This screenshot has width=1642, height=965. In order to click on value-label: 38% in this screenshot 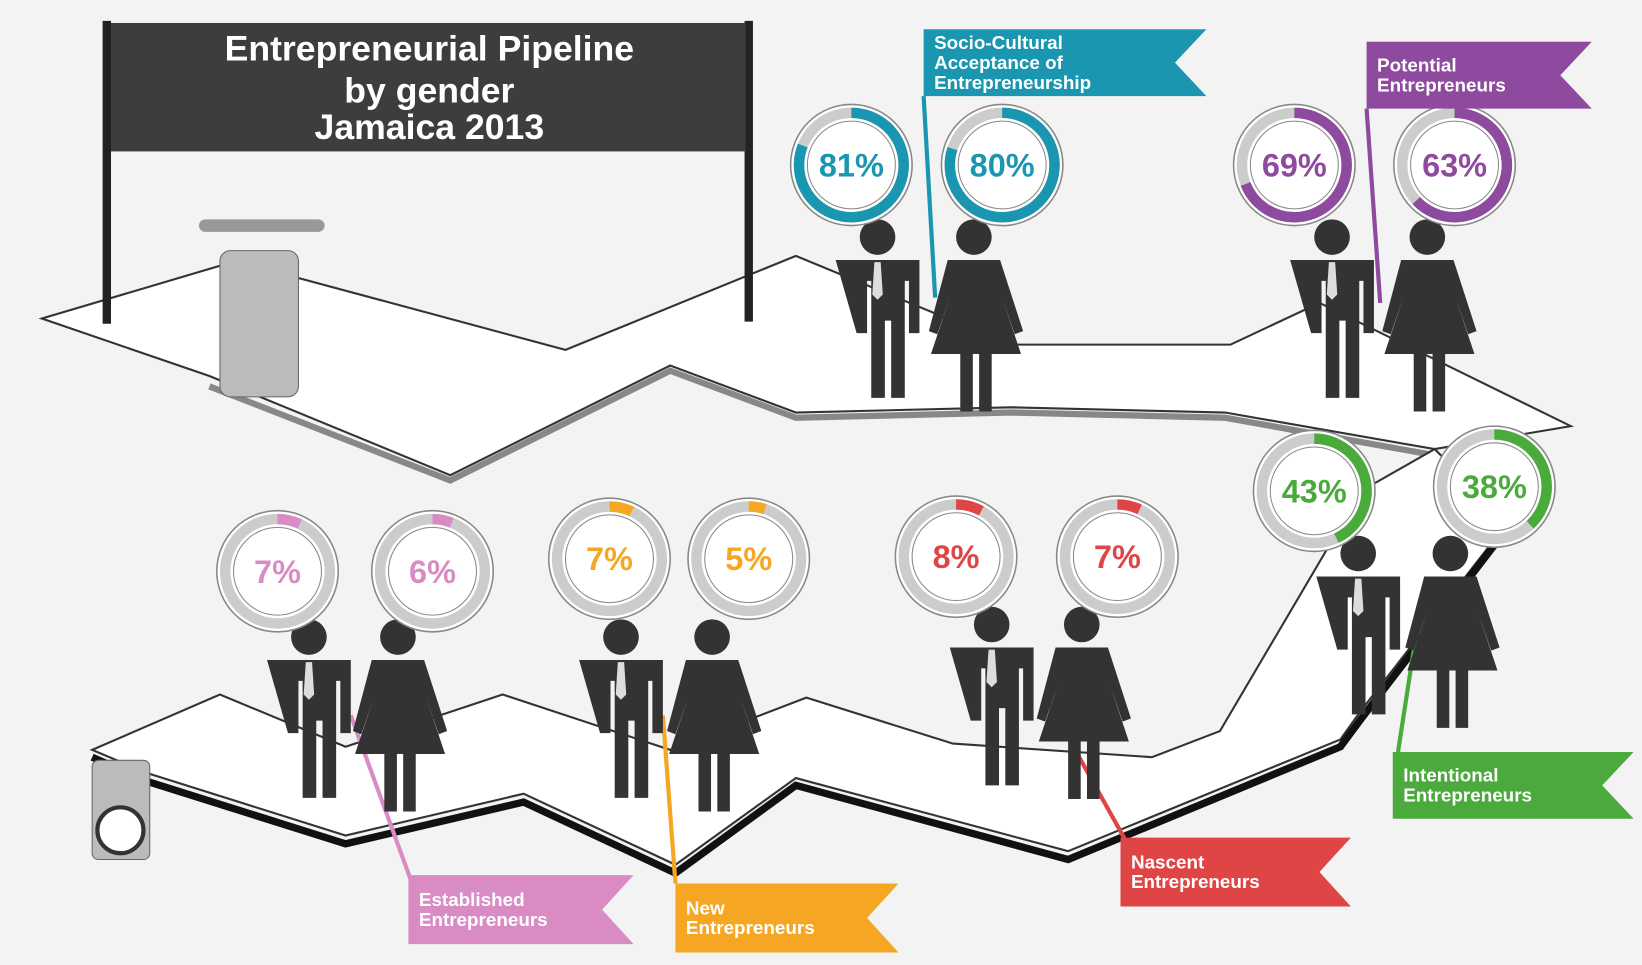, I will do `click(1494, 487)`.